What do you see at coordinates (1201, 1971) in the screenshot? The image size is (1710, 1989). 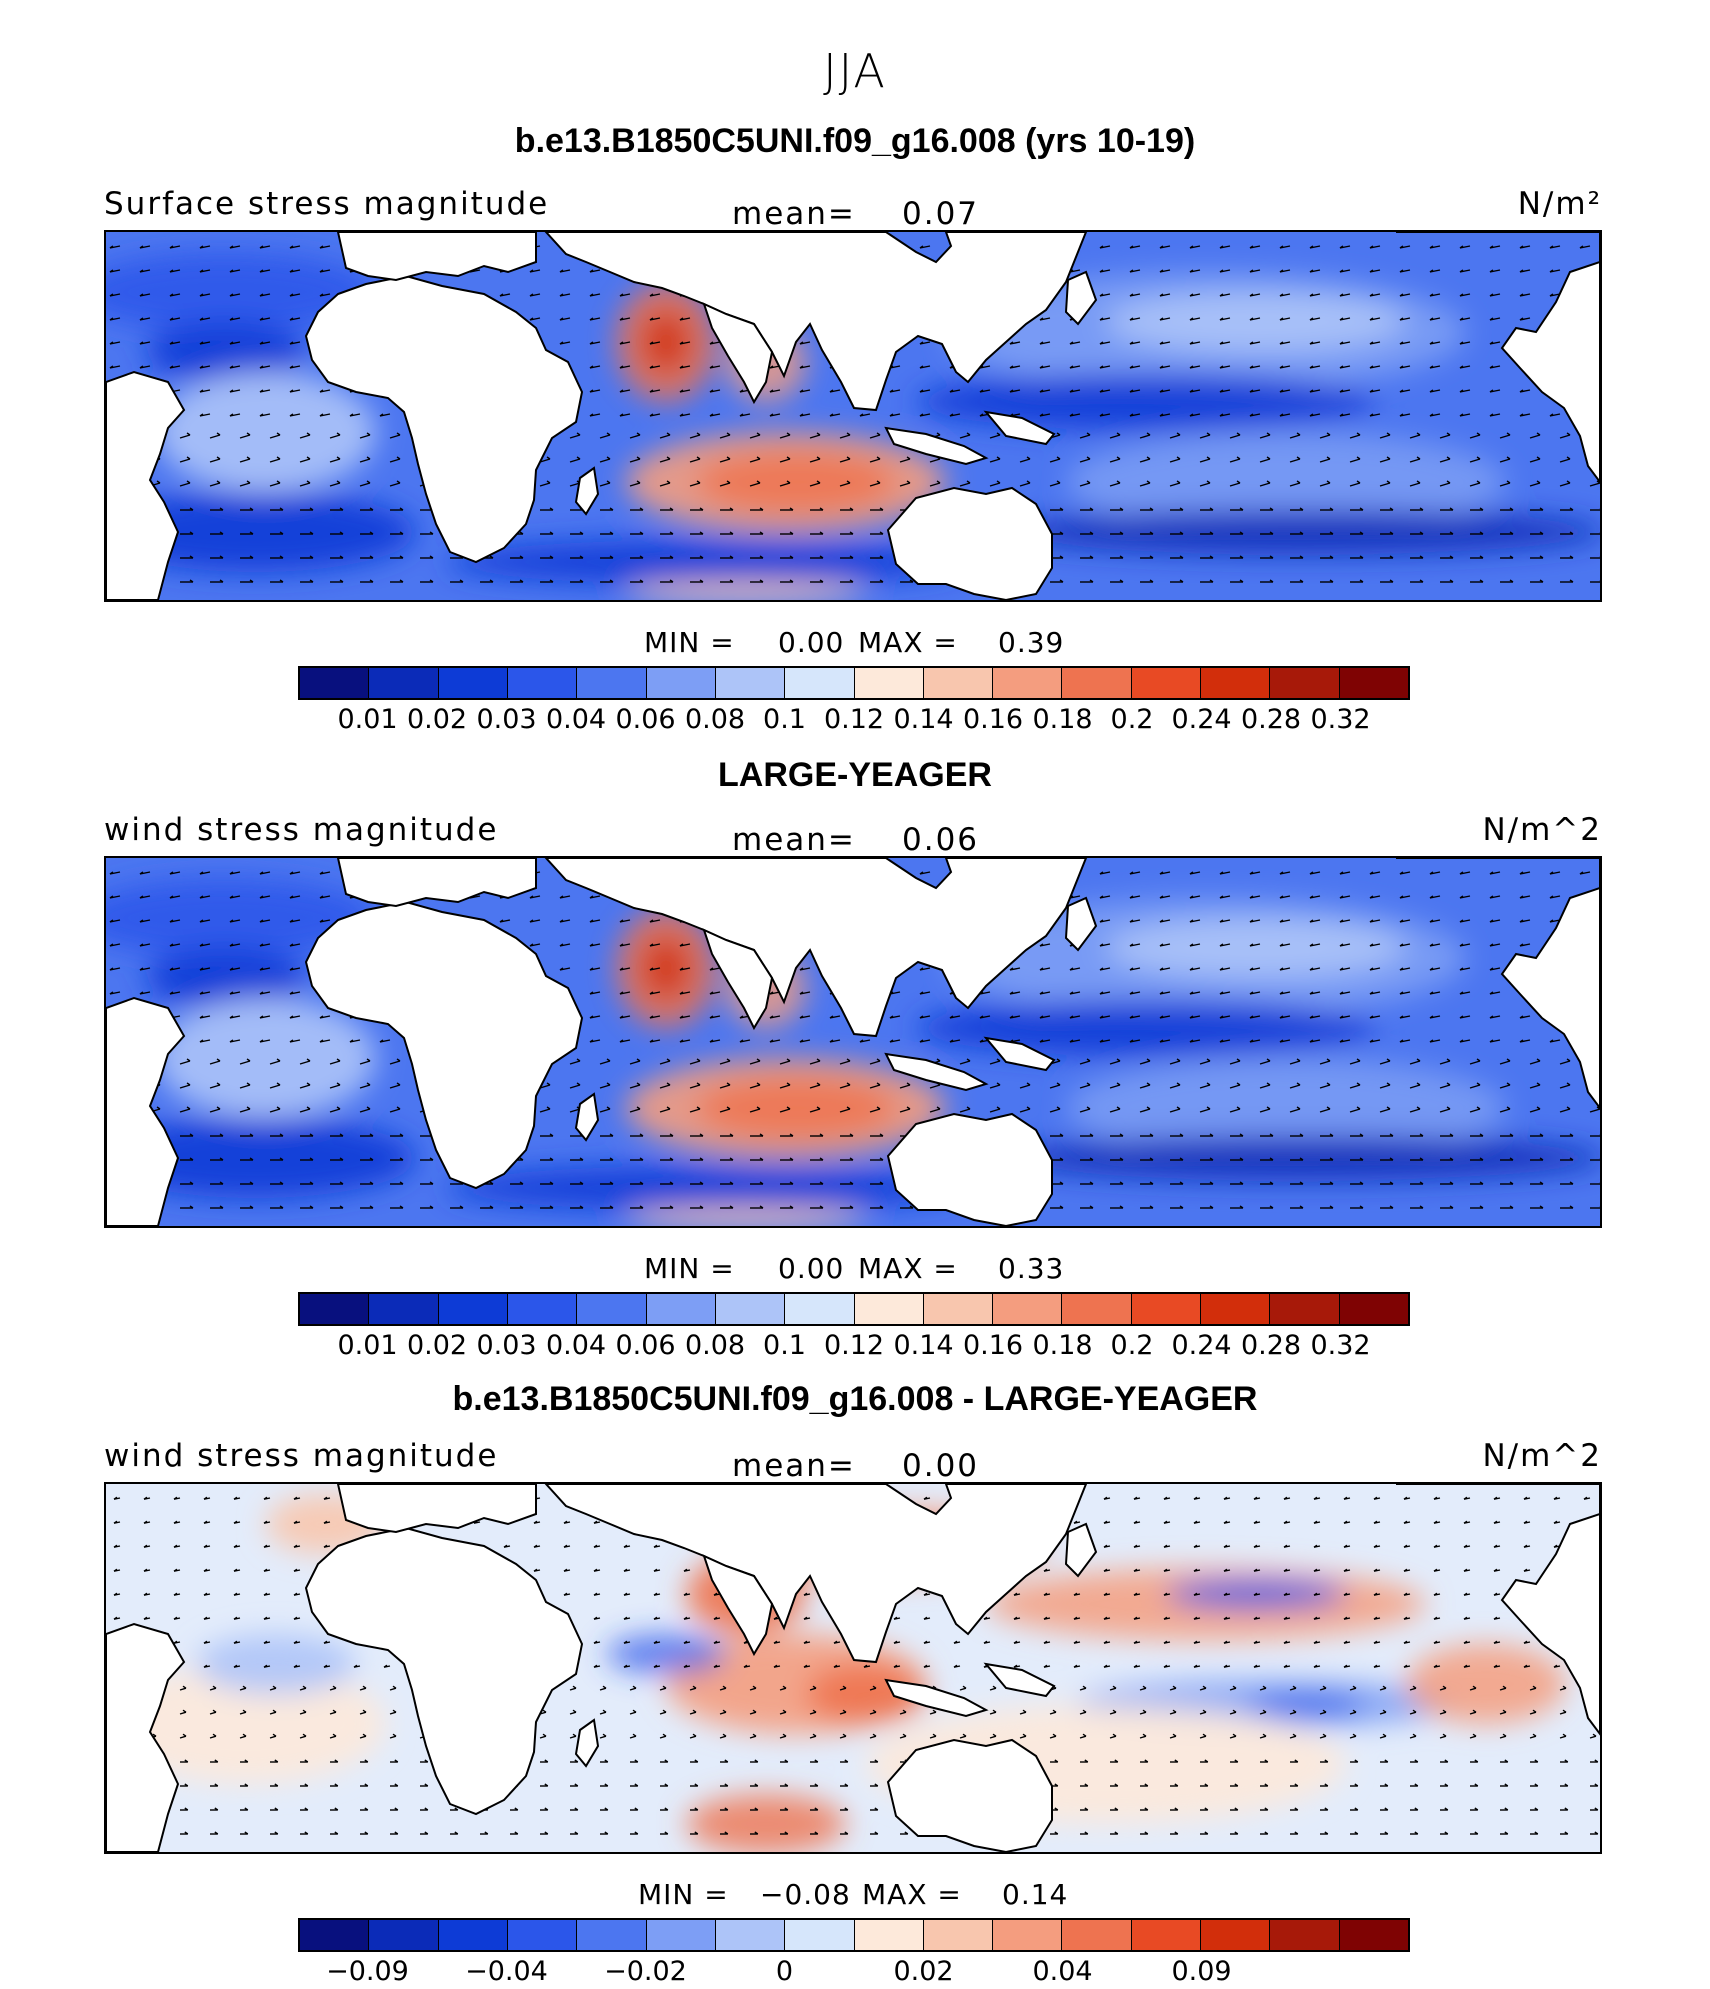 I see `colorbar-tick-label: 0.09` at bounding box center [1201, 1971].